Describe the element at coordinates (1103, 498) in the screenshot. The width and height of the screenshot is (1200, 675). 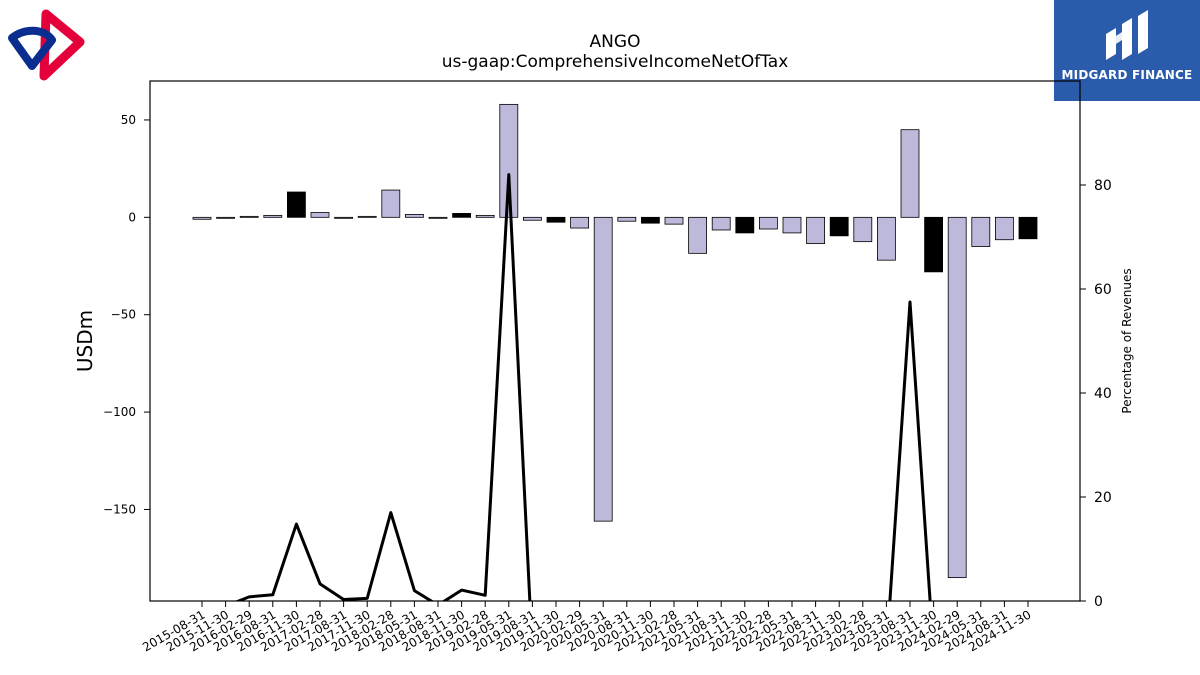
I see `y2-tick-label: 20` at that location.